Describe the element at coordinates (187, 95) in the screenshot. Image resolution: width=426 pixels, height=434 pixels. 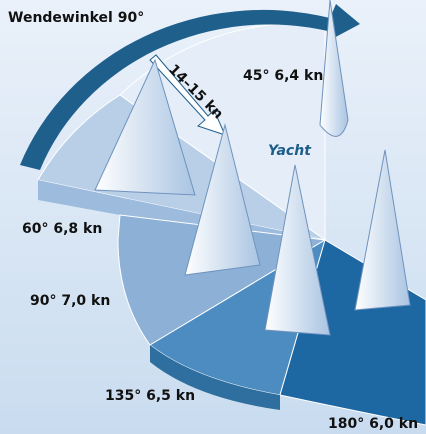
I see `wind-arrow` at that location.